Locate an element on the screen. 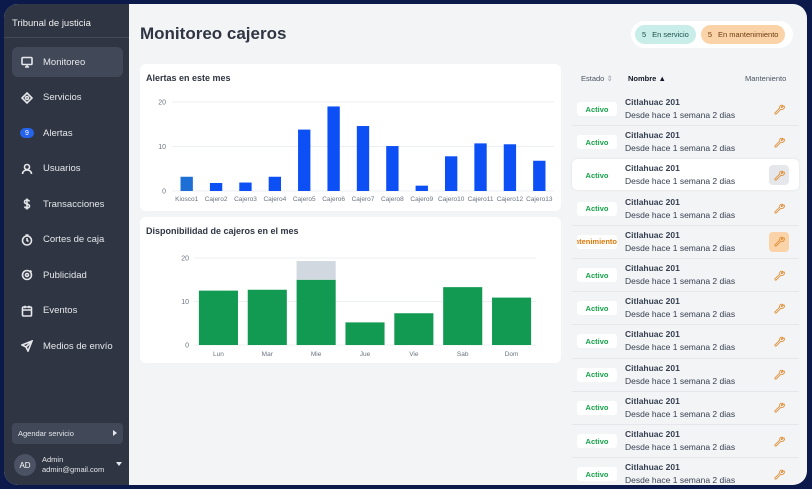 This screenshot has width=812, height=489. in-service-badge: 5 En servicio is located at coordinates (665, 34).